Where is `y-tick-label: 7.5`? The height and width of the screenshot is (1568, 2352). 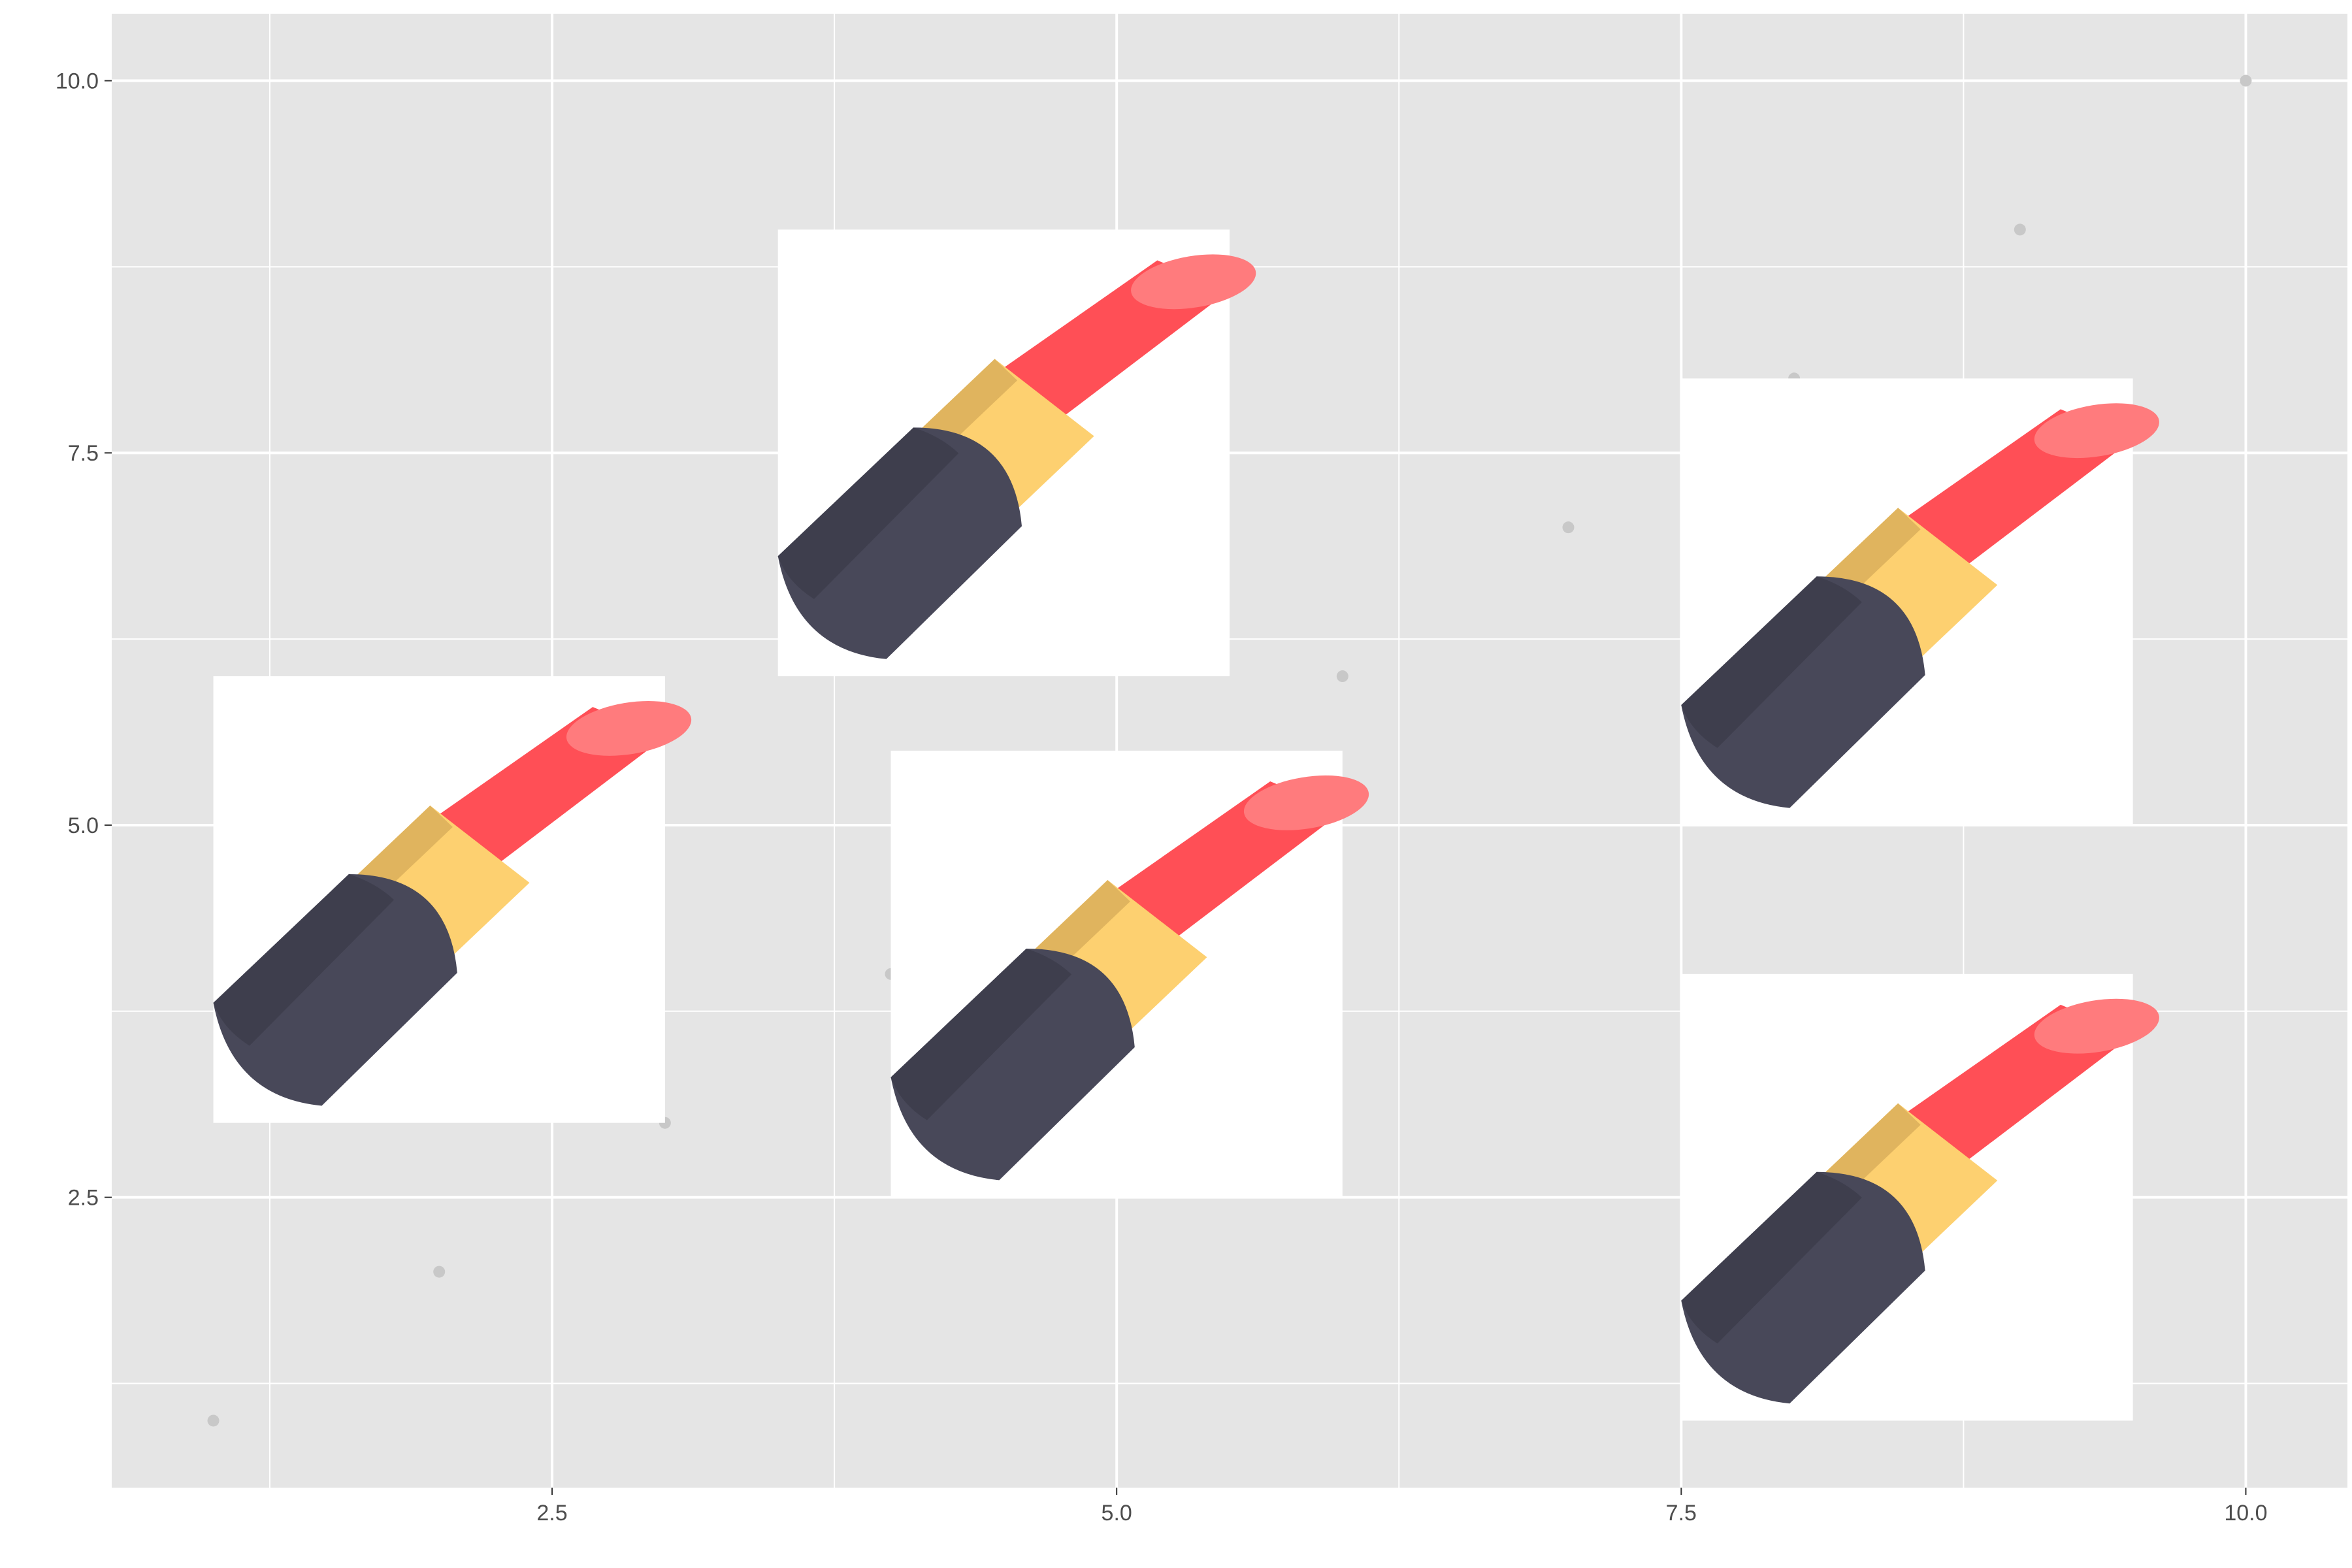
y-tick-label: 7.5 is located at coordinates (83, 453).